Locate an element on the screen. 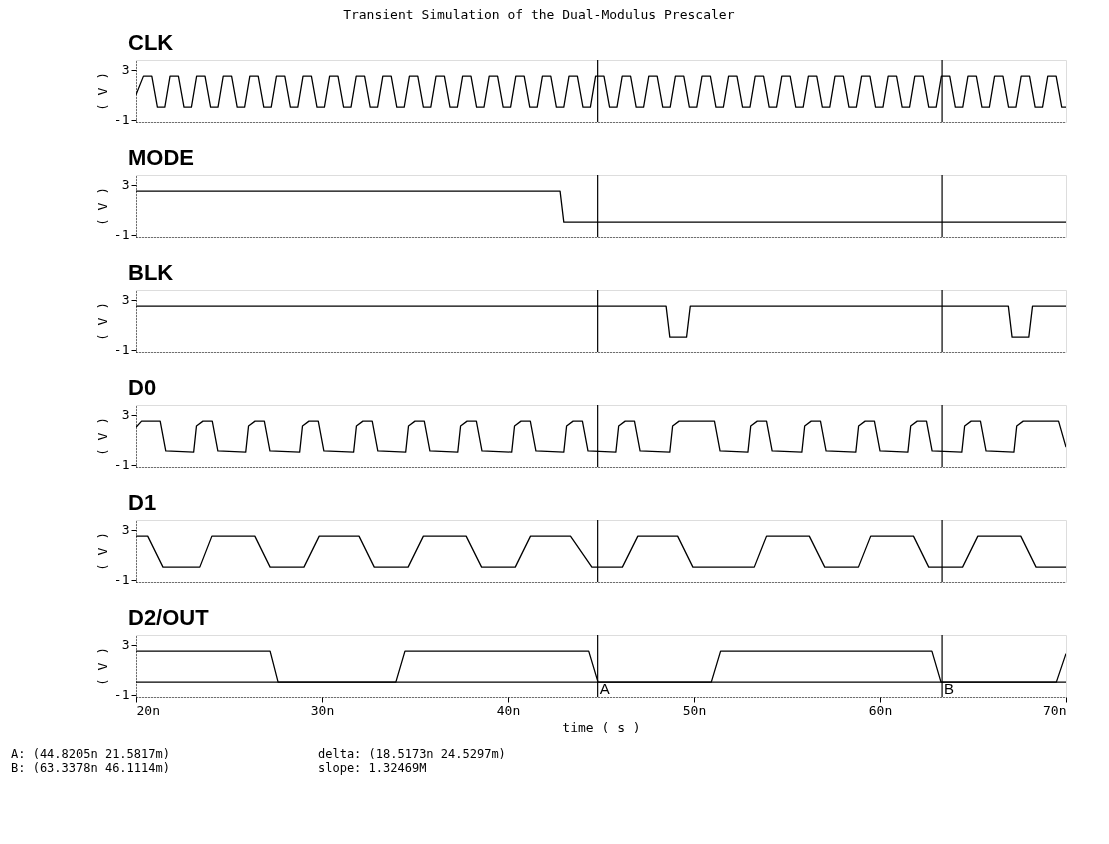  series-label: D0 is located at coordinates (142, 388).